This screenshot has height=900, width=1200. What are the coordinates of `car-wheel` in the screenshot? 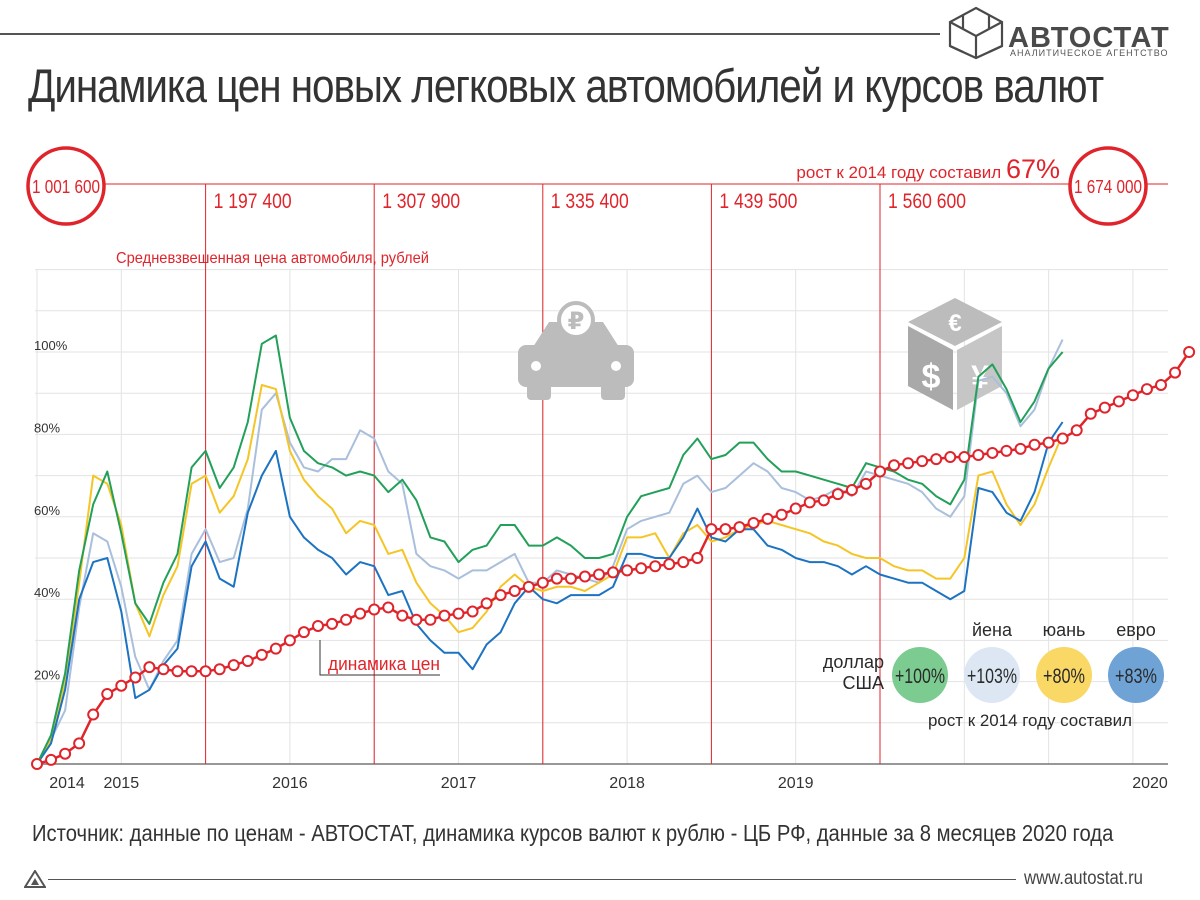 It's located at (539, 391).